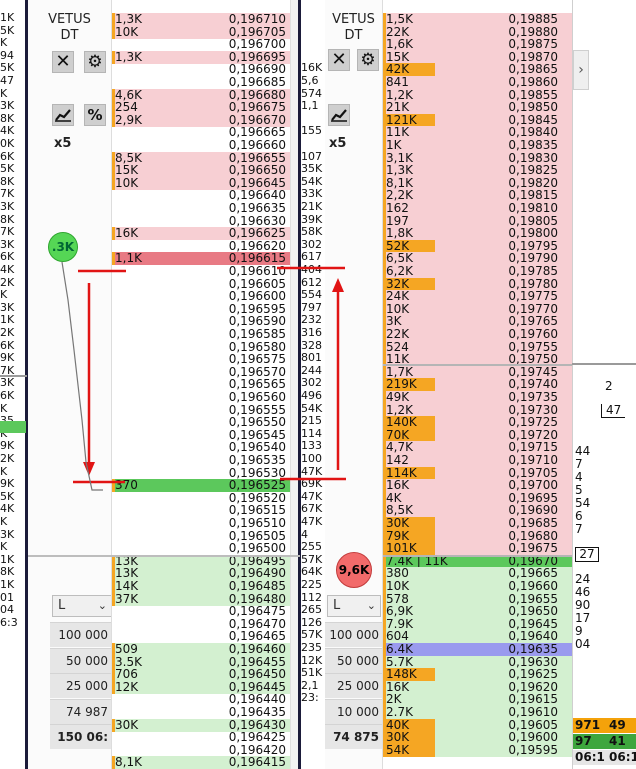  What do you see at coordinates (206, 599) in the screenshot?
I see `order-book-row: 37K 0,196480` at bounding box center [206, 599].